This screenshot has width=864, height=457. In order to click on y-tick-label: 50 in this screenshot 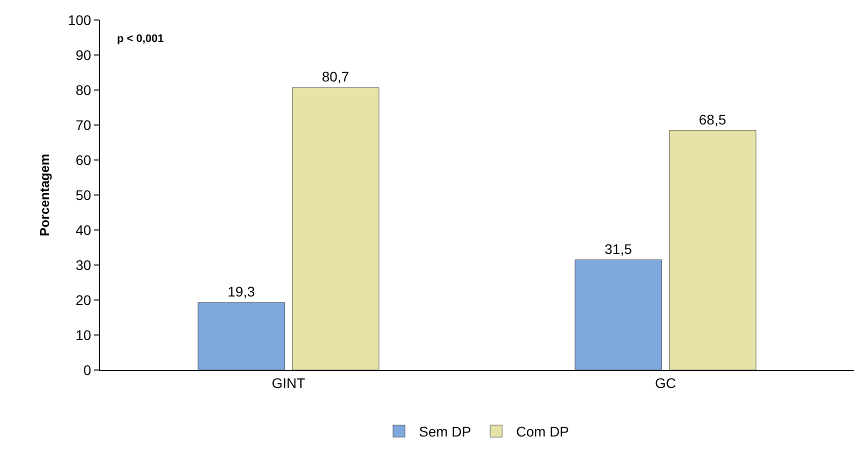, I will do `click(84, 194)`.